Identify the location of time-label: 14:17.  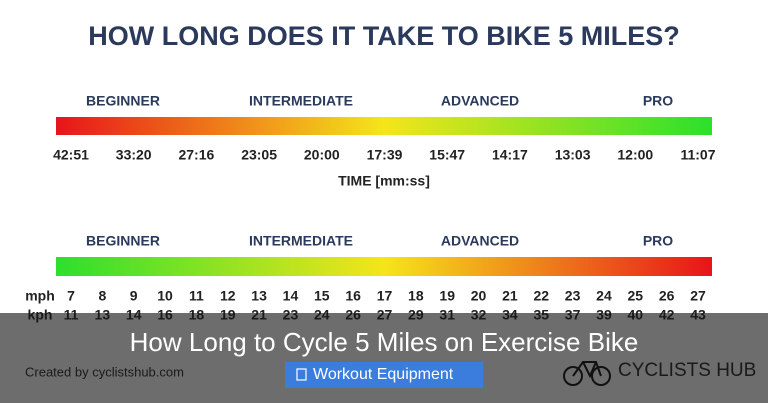
(510, 155).